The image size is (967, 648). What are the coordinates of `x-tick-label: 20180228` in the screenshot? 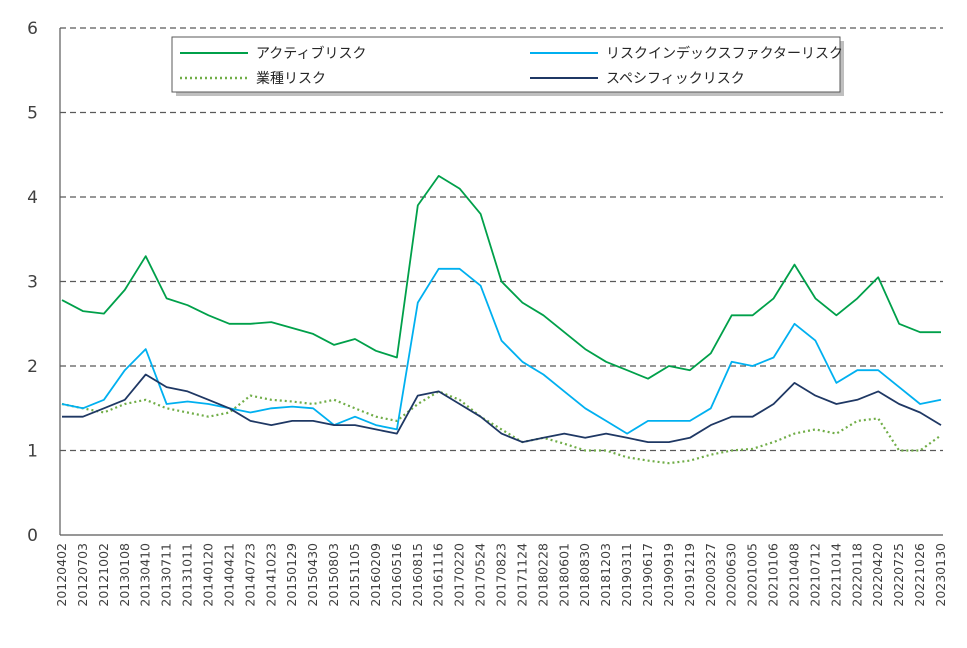 It's located at (542, 575).